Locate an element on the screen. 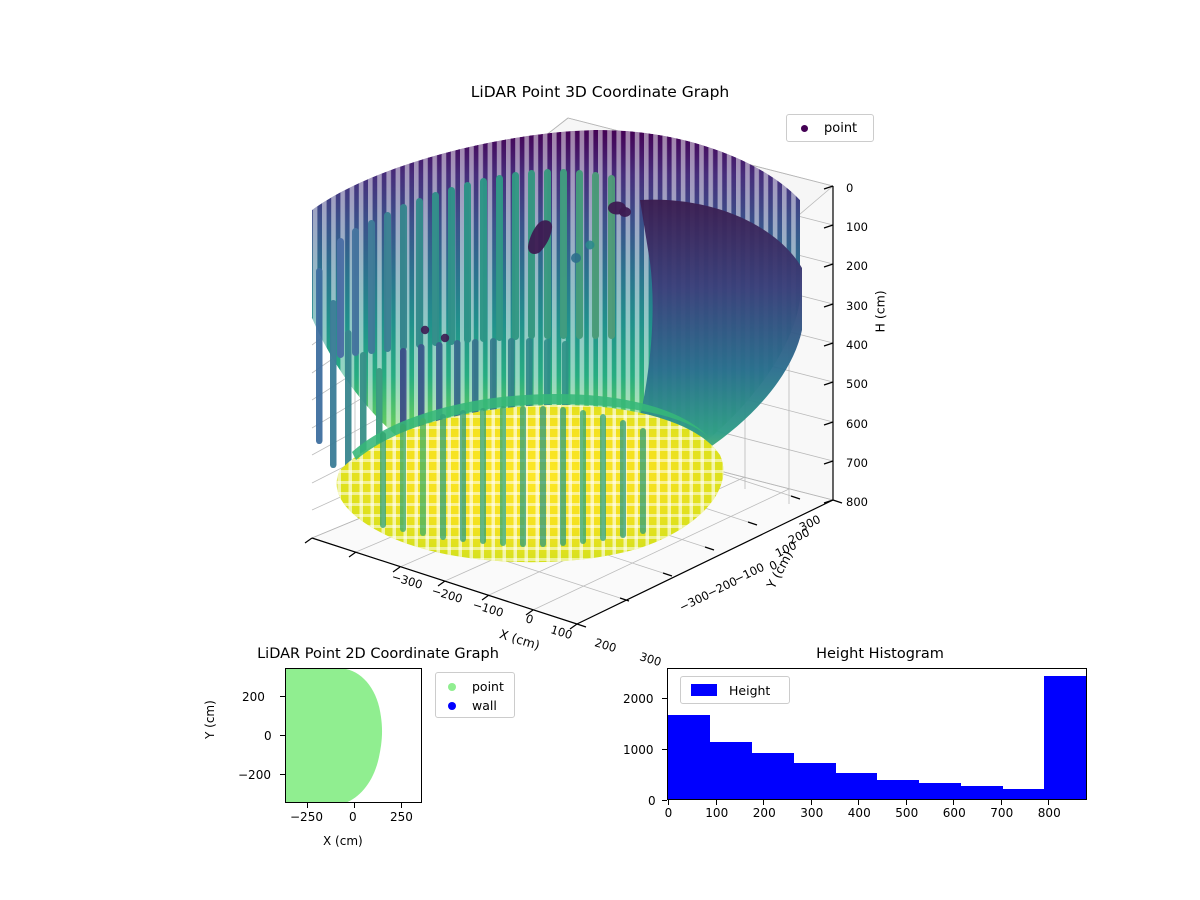 The image size is (1200, 900). legend-wall-marker-icon is located at coordinates (452, 705).